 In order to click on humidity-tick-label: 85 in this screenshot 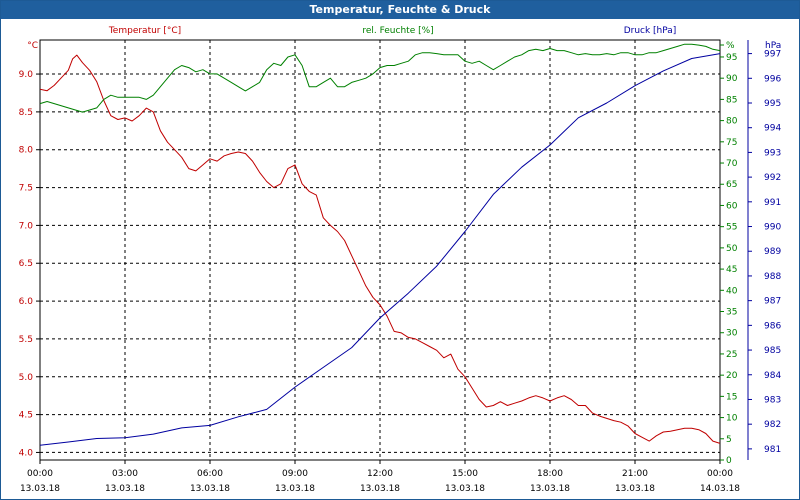, I will do `click(731, 100)`.